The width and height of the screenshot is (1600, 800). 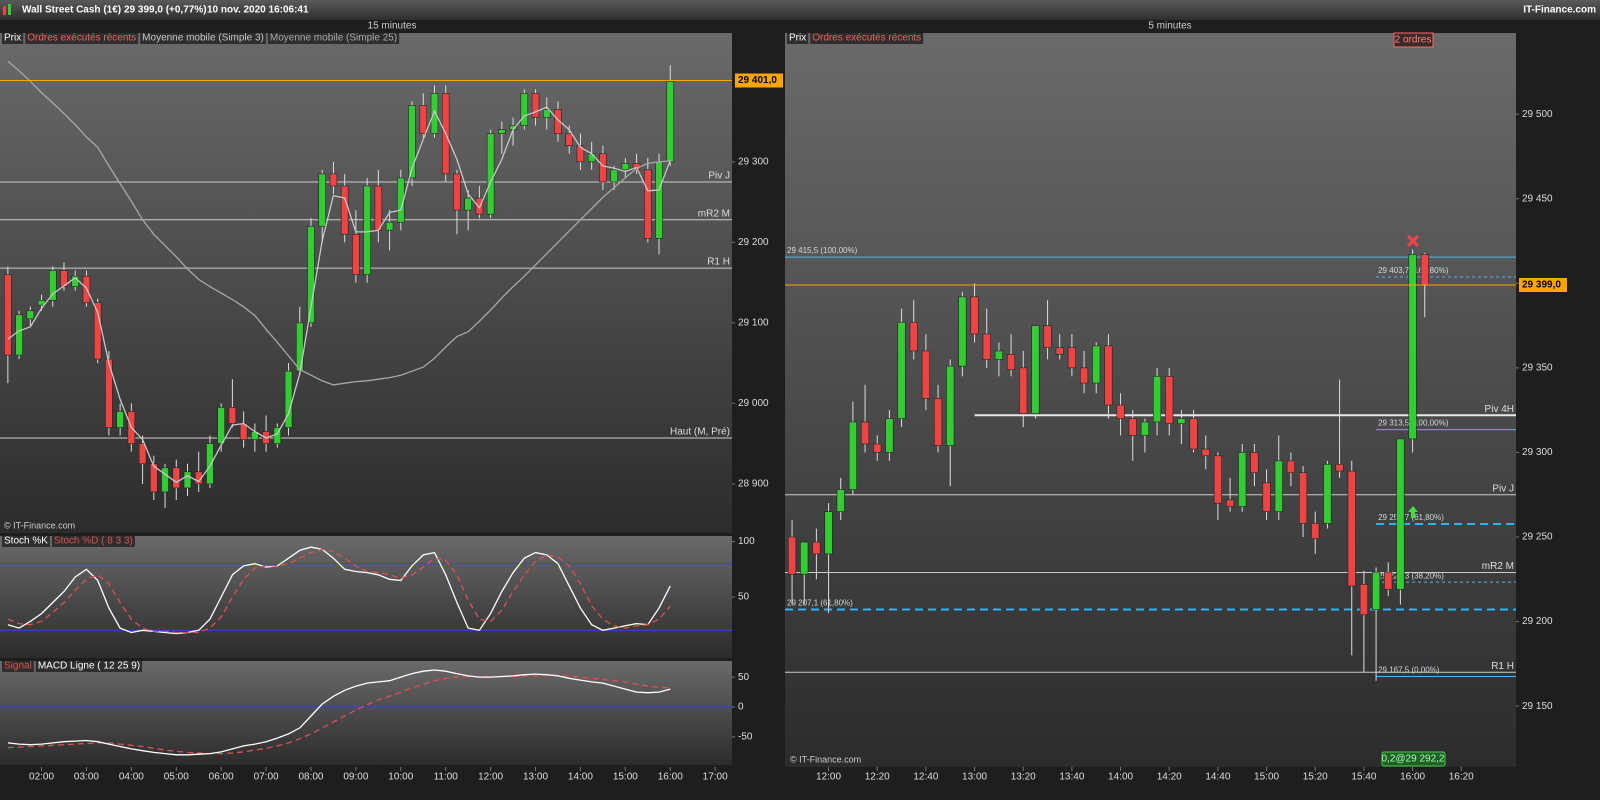 What do you see at coordinates (718, 262) in the screenshot?
I see `level-label: R1 H` at bounding box center [718, 262].